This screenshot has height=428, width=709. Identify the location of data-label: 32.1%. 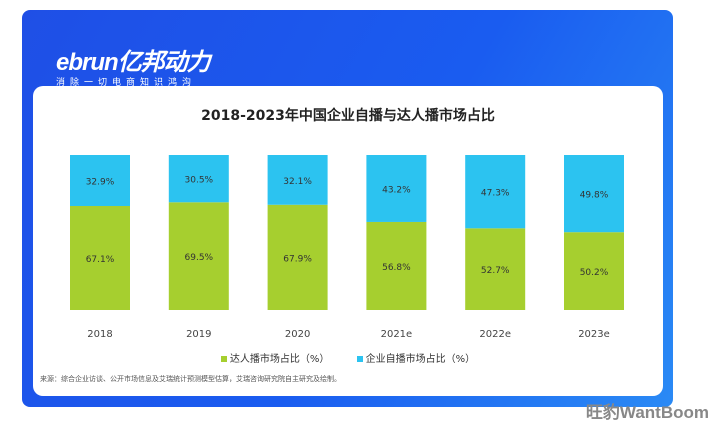
(297, 182).